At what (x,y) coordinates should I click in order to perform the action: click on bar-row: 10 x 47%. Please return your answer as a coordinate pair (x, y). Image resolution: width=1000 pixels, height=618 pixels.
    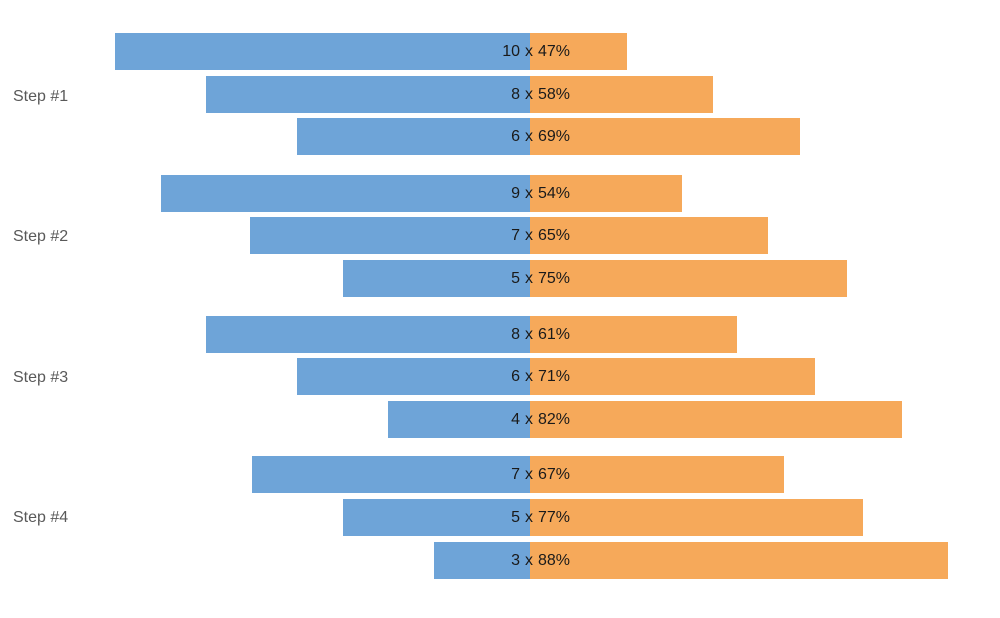
    Looking at the image, I should click on (500, 51).